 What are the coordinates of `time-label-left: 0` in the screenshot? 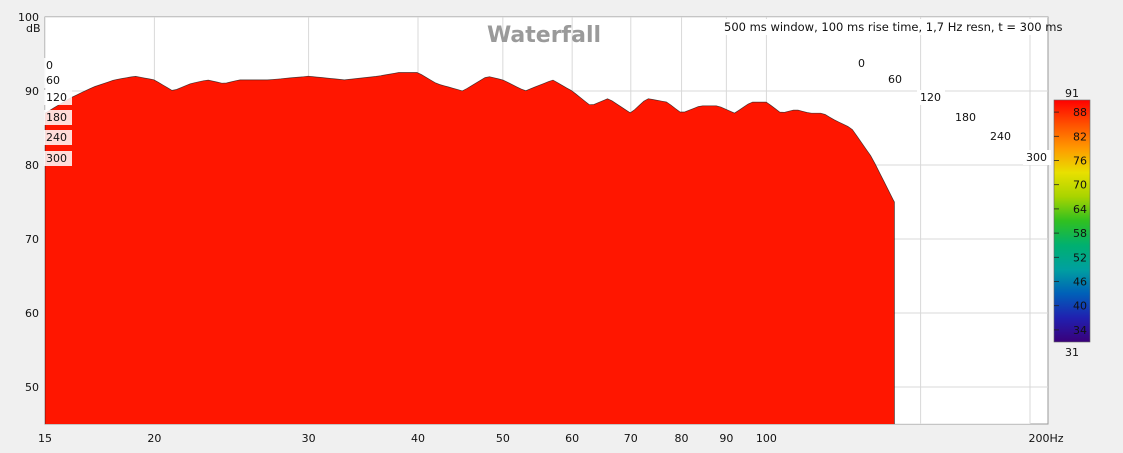 It's located at (49, 65).